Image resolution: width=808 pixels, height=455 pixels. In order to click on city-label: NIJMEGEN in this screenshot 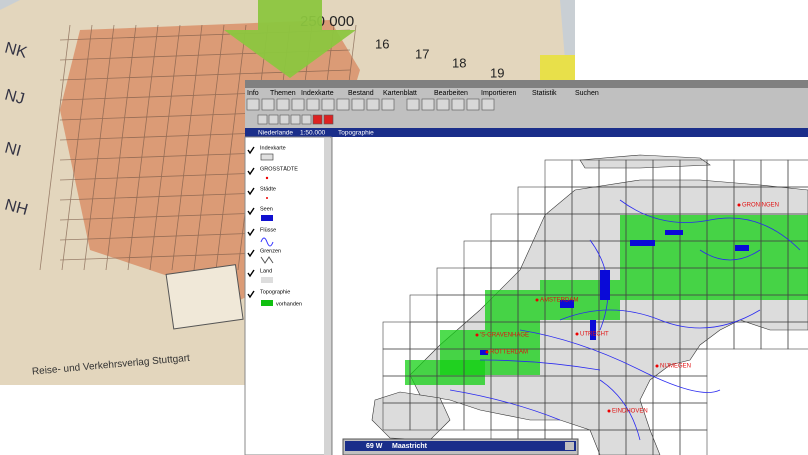, I will do `click(675, 367)`.